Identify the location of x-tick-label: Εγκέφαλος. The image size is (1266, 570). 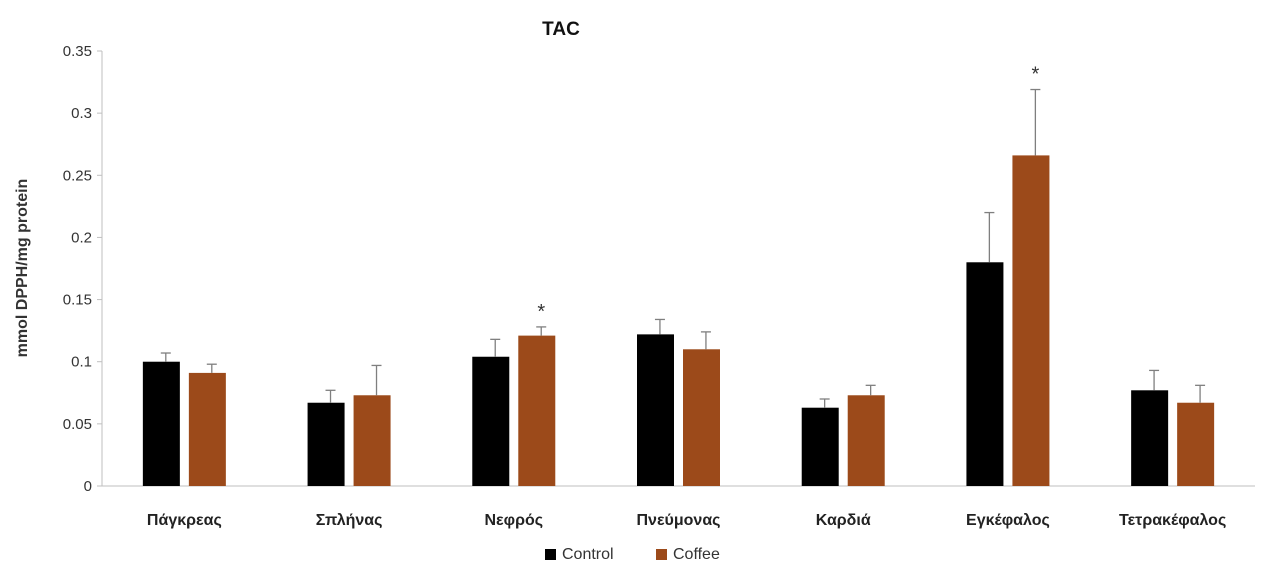
(1008, 520).